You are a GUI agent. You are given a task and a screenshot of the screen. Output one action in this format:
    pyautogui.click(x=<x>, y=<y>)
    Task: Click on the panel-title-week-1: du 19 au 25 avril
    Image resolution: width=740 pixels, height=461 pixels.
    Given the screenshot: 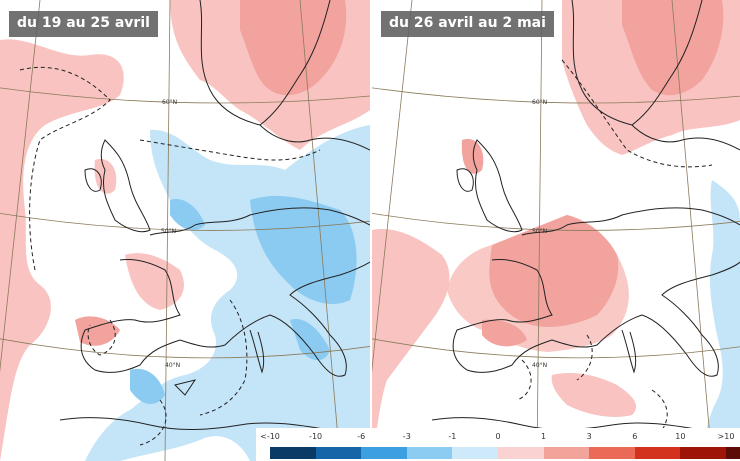 What is the action you would take?
    pyautogui.click(x=83, y=24)
    